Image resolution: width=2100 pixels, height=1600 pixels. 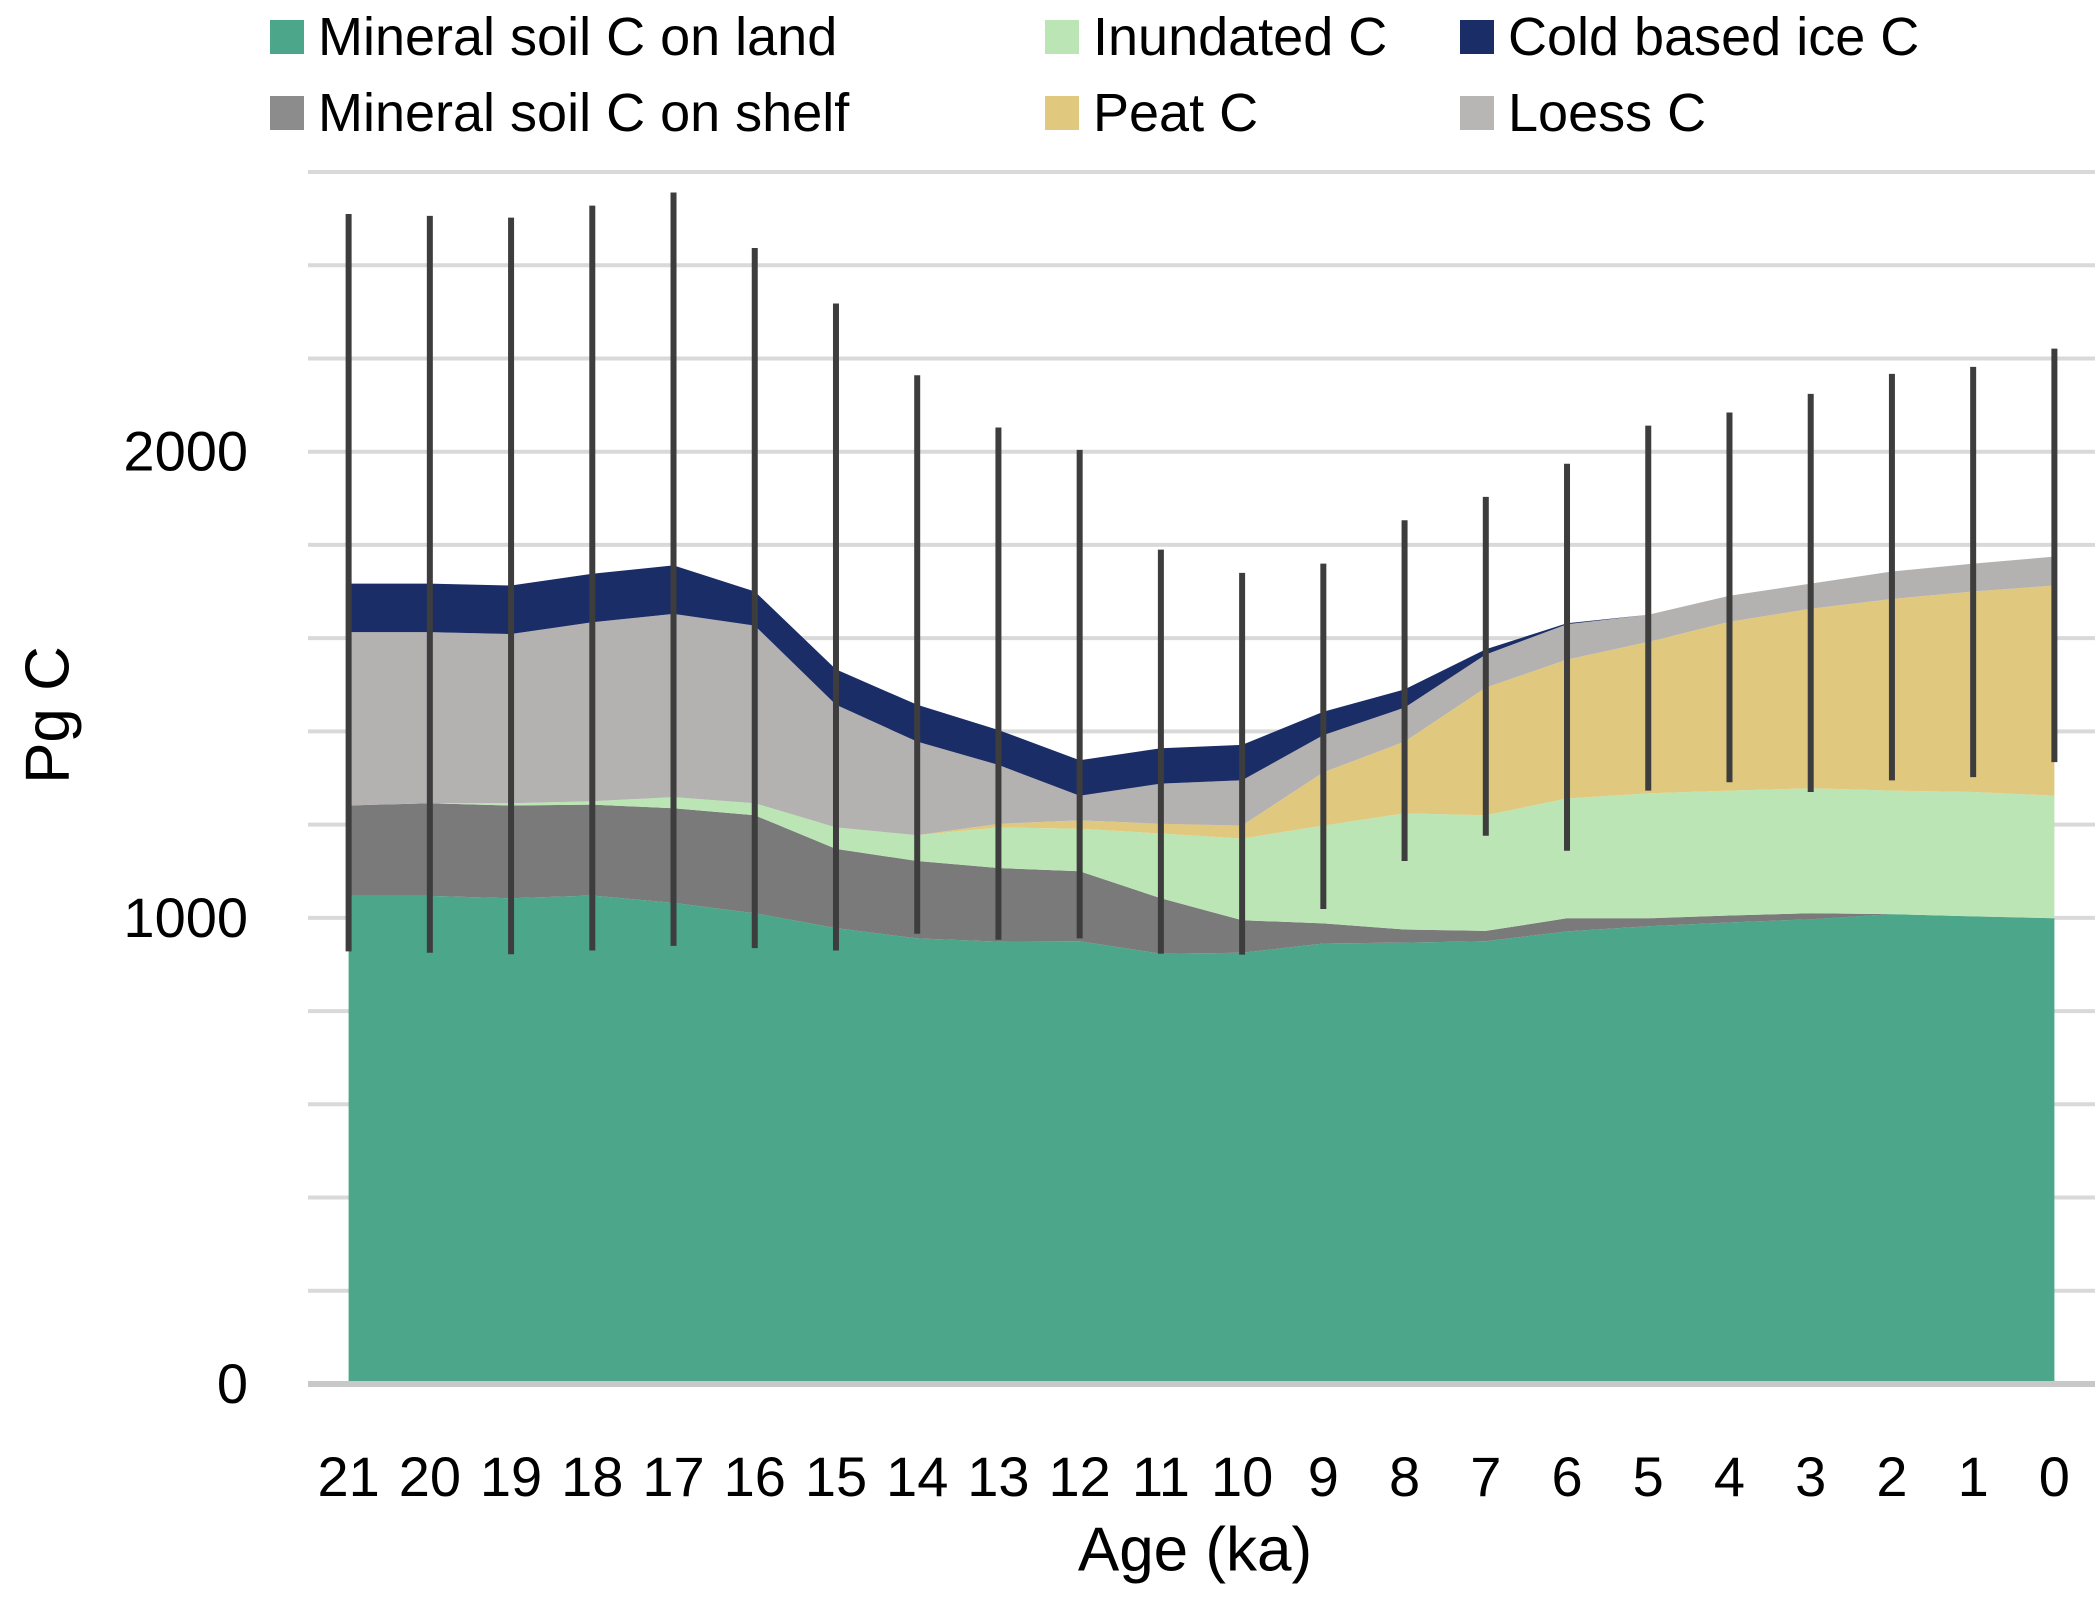 I want to click on legend-item-inundated: Inundated C, so click(x=1216, y=37).